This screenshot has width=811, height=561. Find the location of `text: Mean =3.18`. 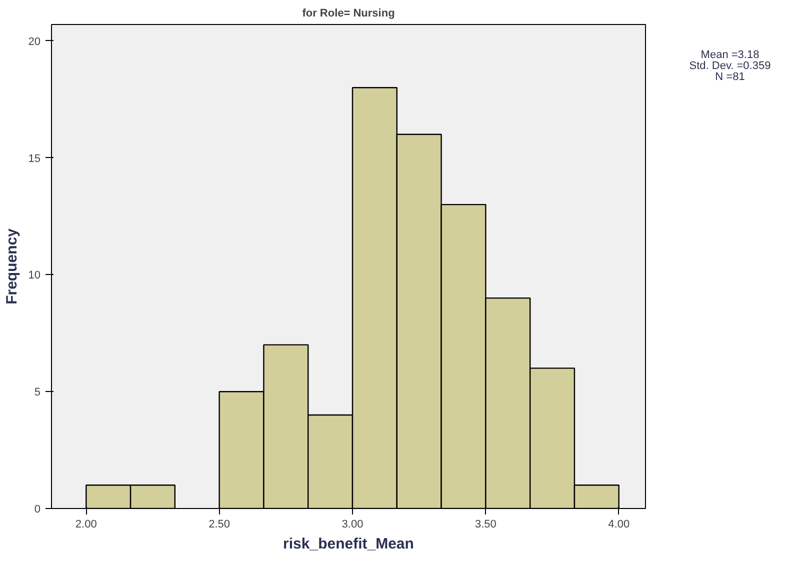

text: Mean =3.18 is located at coordinates (730, 55).